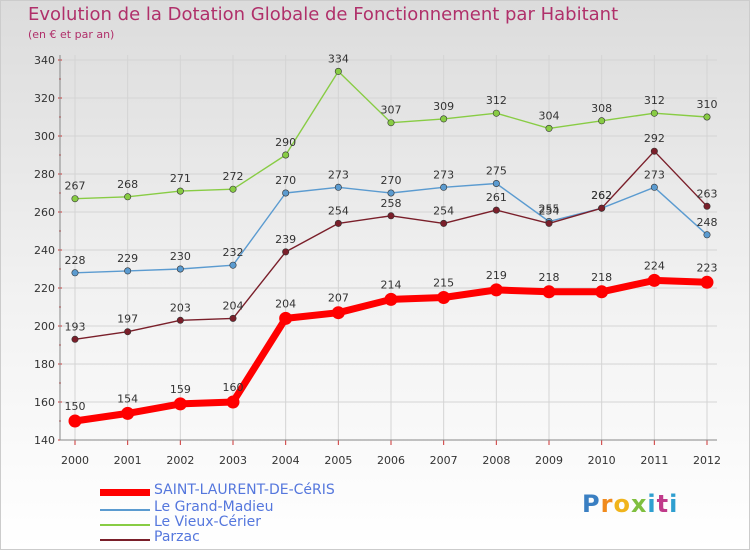 Image resolution: width=750 pixels, height=550 pixels. What do you see at coordinates (180, 389) in the screenshot?
I see `data-label: 159` at bounding box center [180, 389].